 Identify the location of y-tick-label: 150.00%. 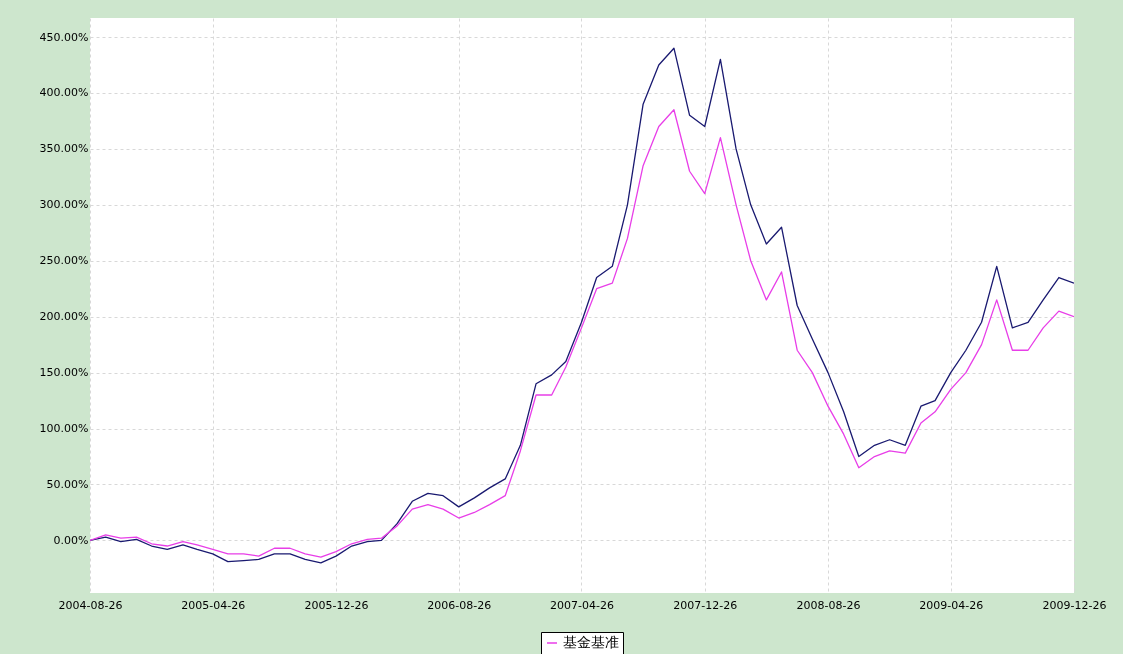
(64, 373).